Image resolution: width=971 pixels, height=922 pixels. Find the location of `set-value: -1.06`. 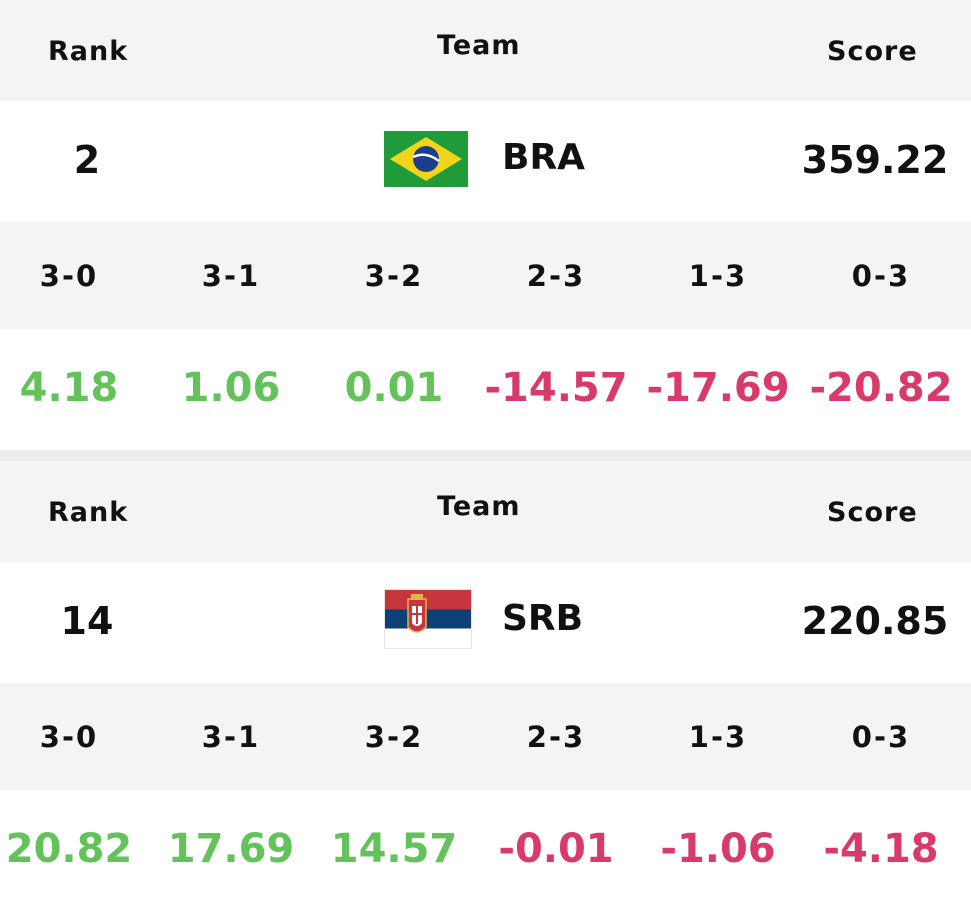

set-value: -1.06 is located at coordinates (718, 849).